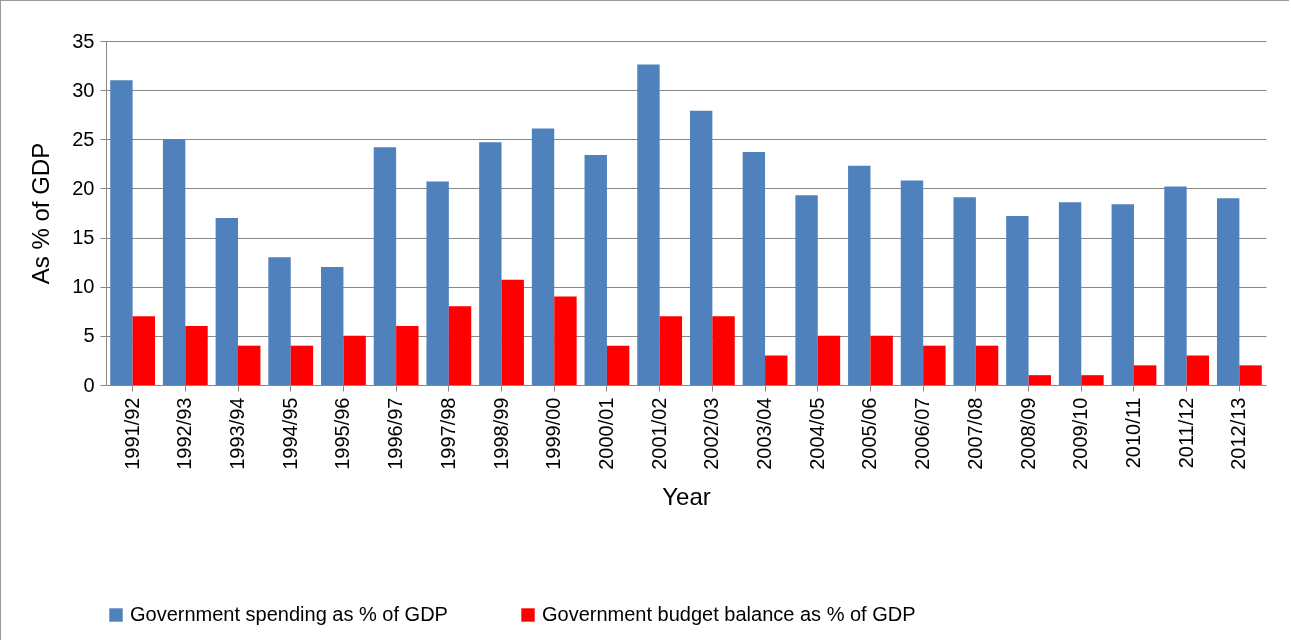 This screenshot has width=1291, height=642. What do you see at coordinates (395, 433) in the screenshot?
I see `x-tick-label: 1996/97` at bounding box center [395, 433].